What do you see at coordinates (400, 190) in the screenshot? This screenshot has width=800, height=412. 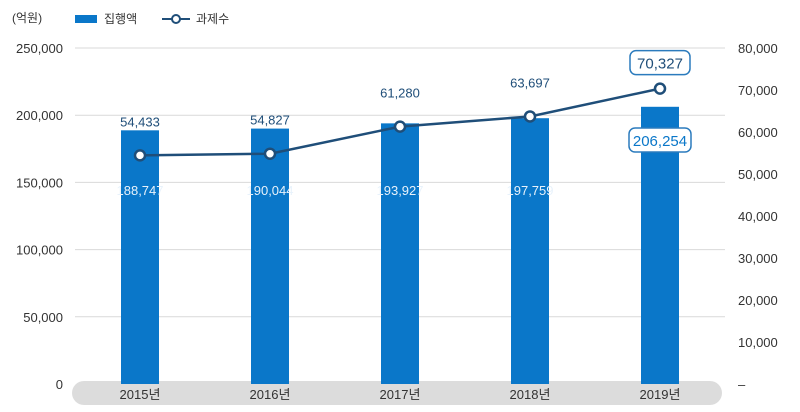 I see `bar-data-label: 193,927` at bounding box center [400, 190].